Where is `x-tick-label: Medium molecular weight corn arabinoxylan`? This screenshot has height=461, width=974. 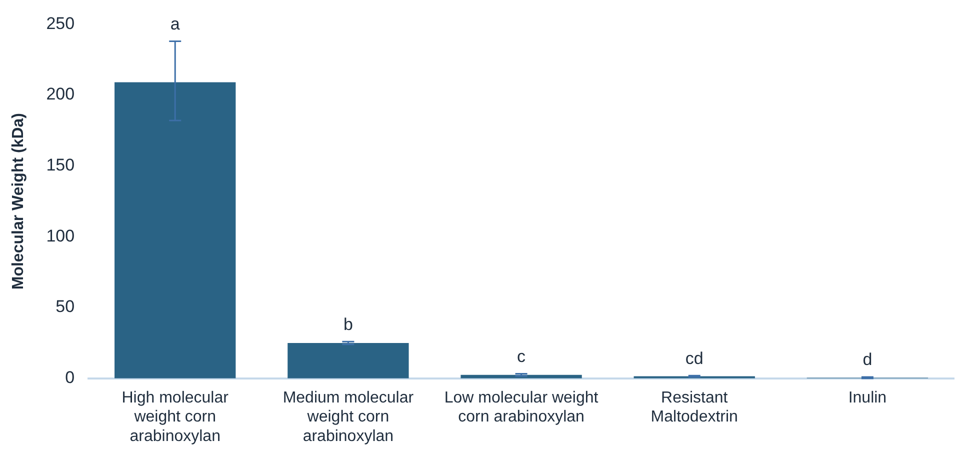
x-tick-label: Medium molecular weight corn arabinoxylan is located at coordinates (348, 417).